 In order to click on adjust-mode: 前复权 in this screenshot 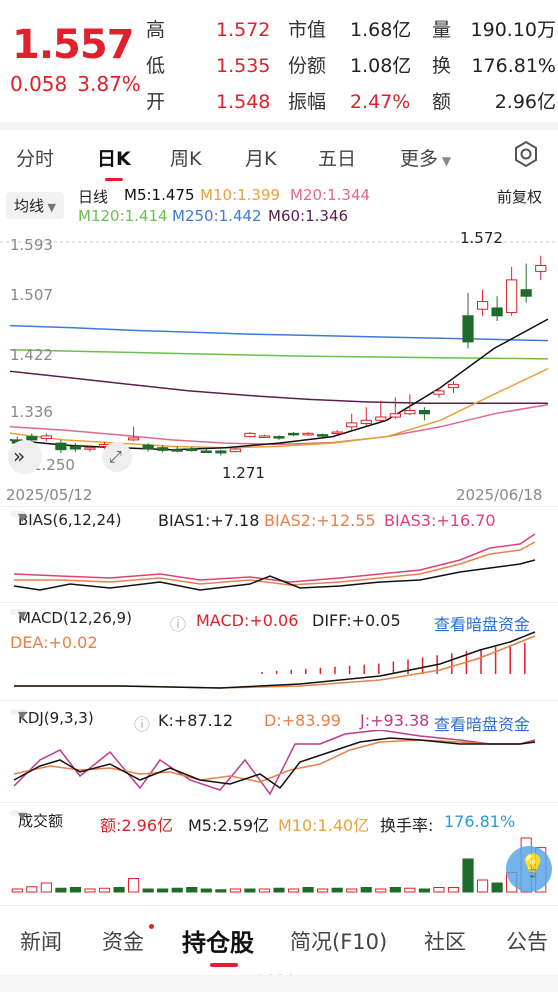, I will do `click(520, 197)`.